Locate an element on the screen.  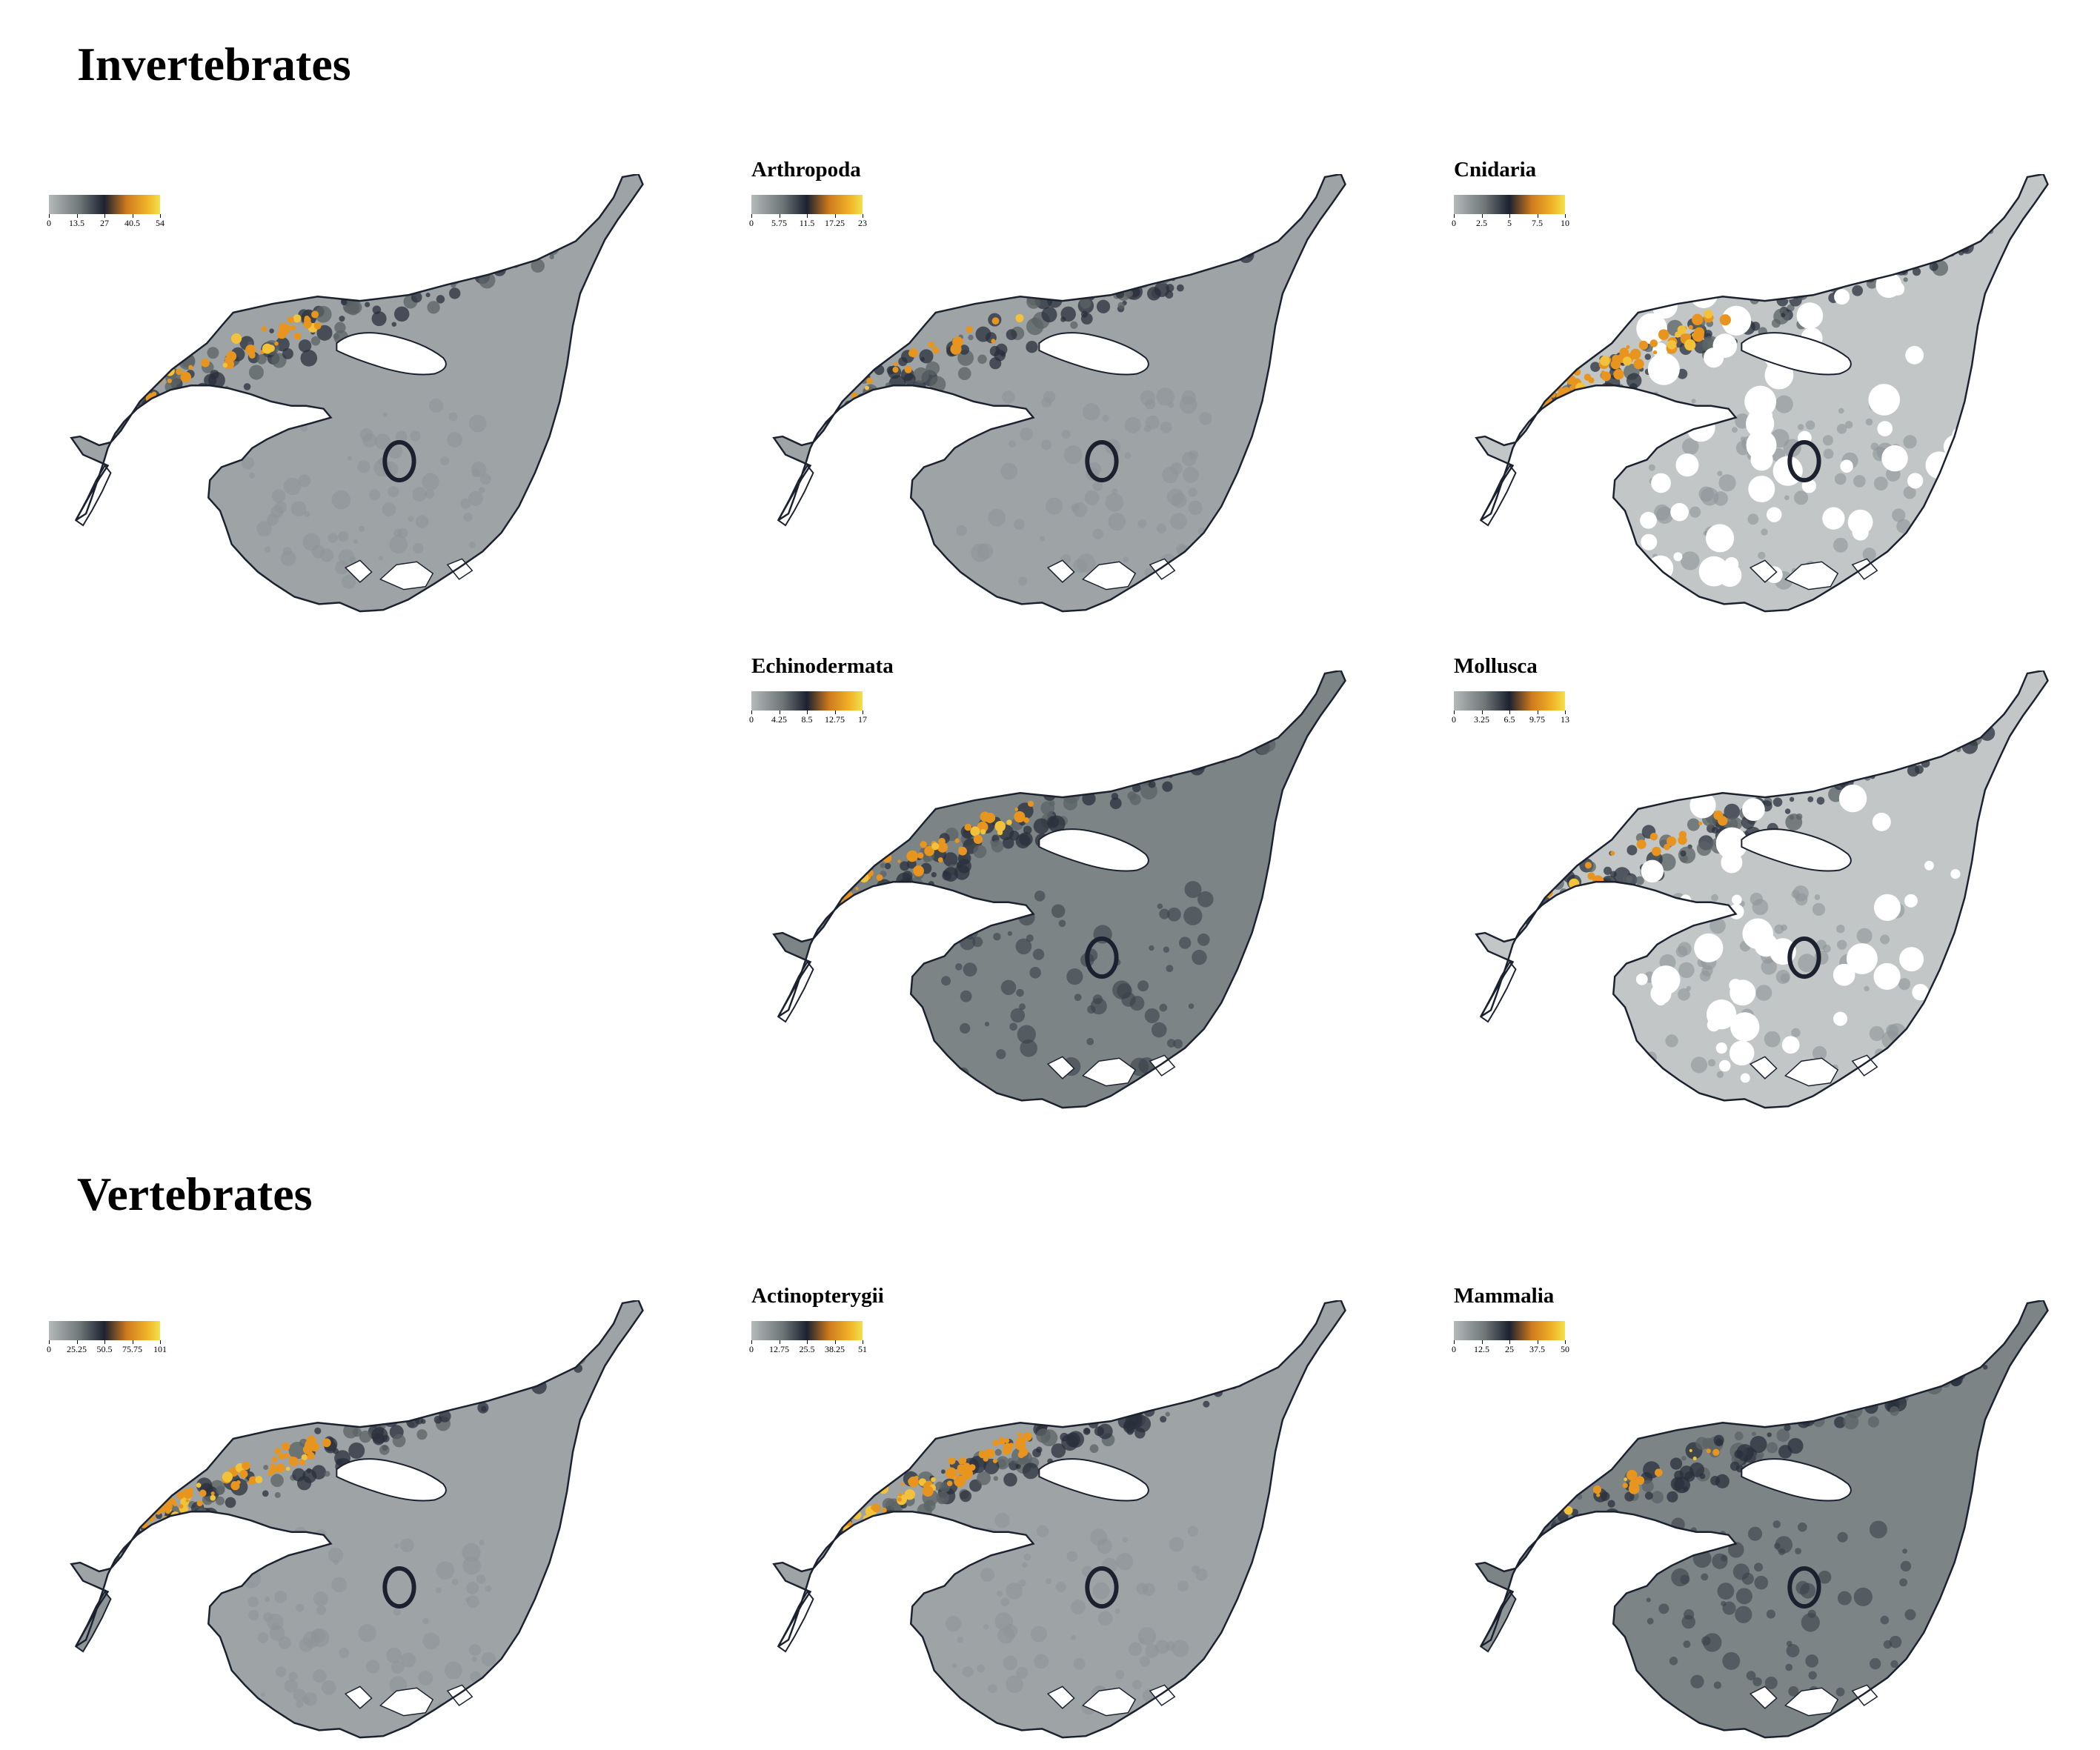
map-panel-echinodermata: Echinodermata 0 4.25 8.5 12.75 17 is located at coordinates (1069, 884).